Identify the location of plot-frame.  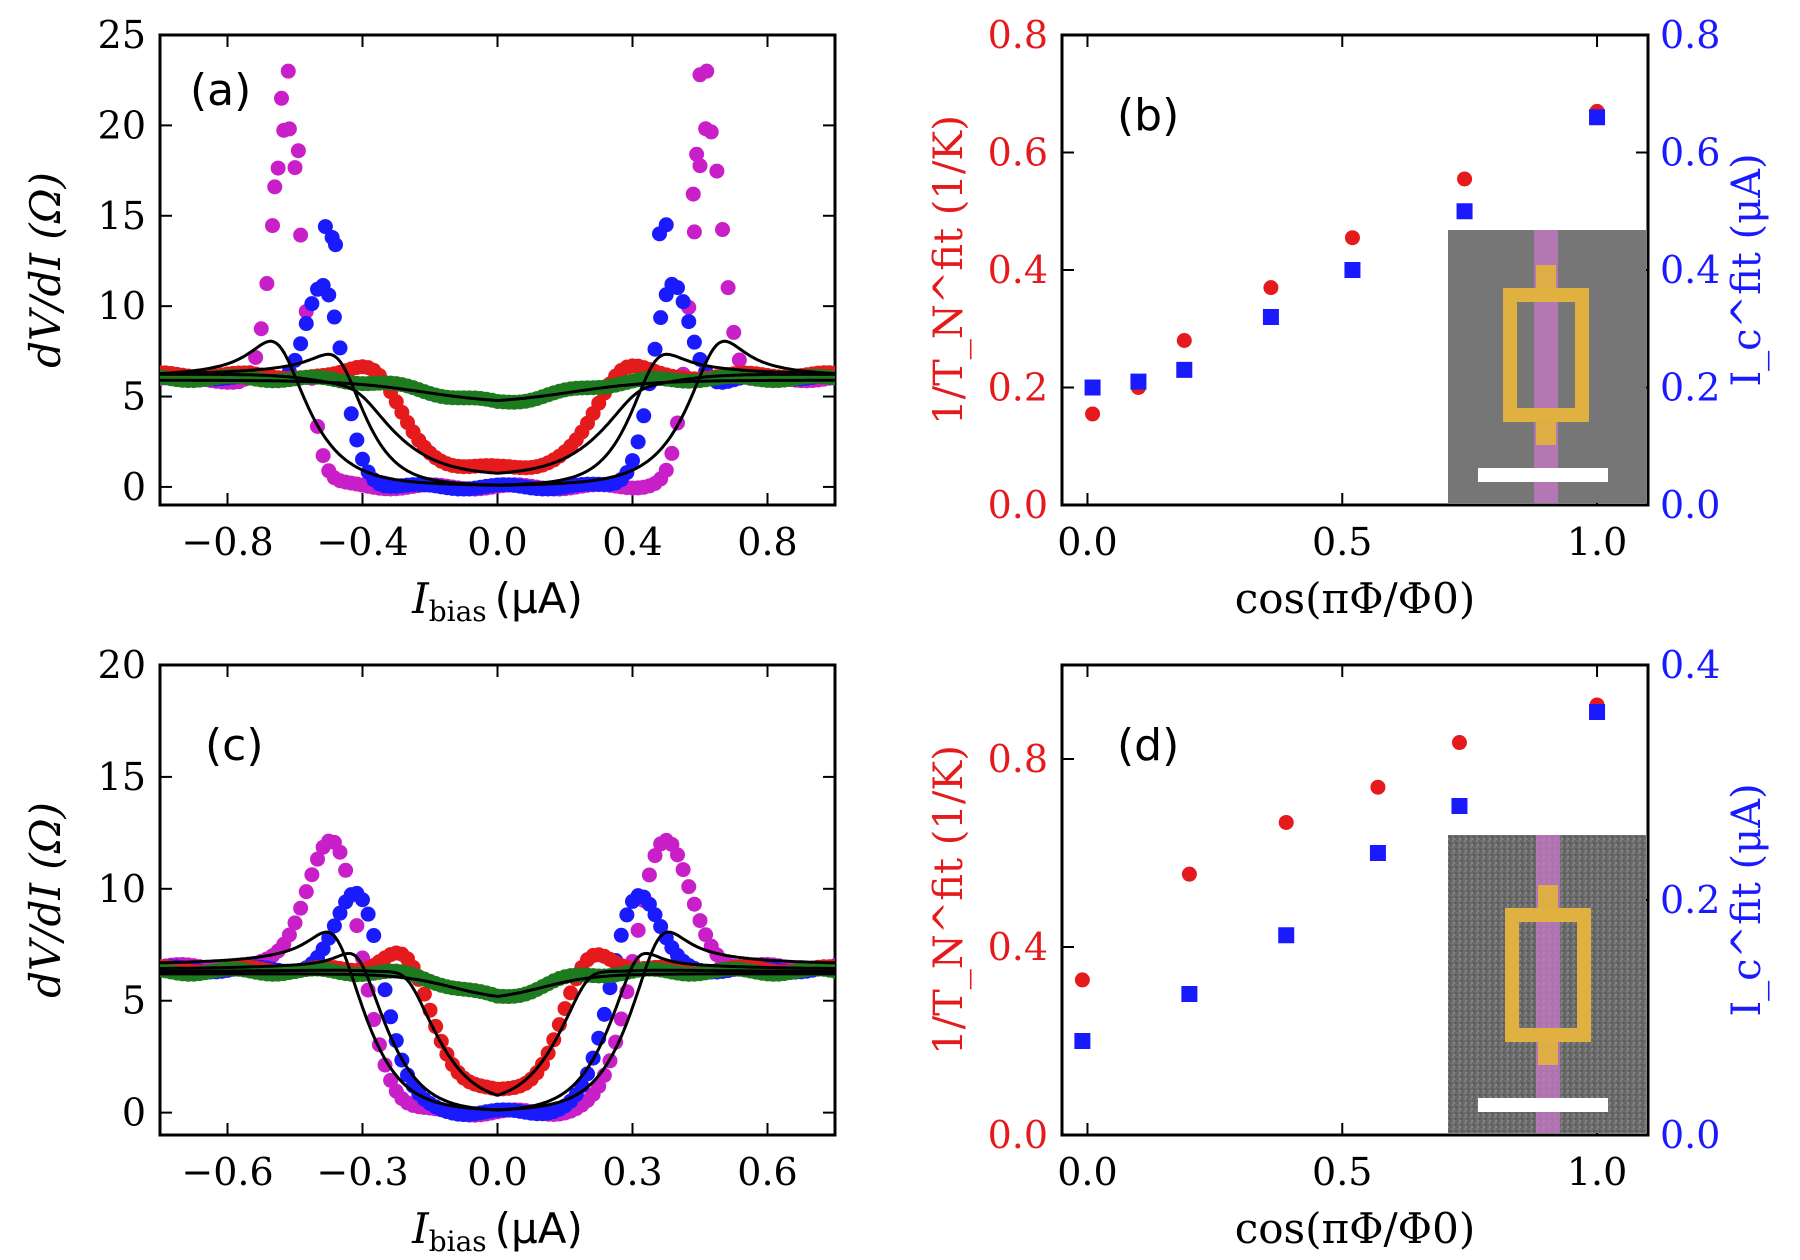
(497, 270).